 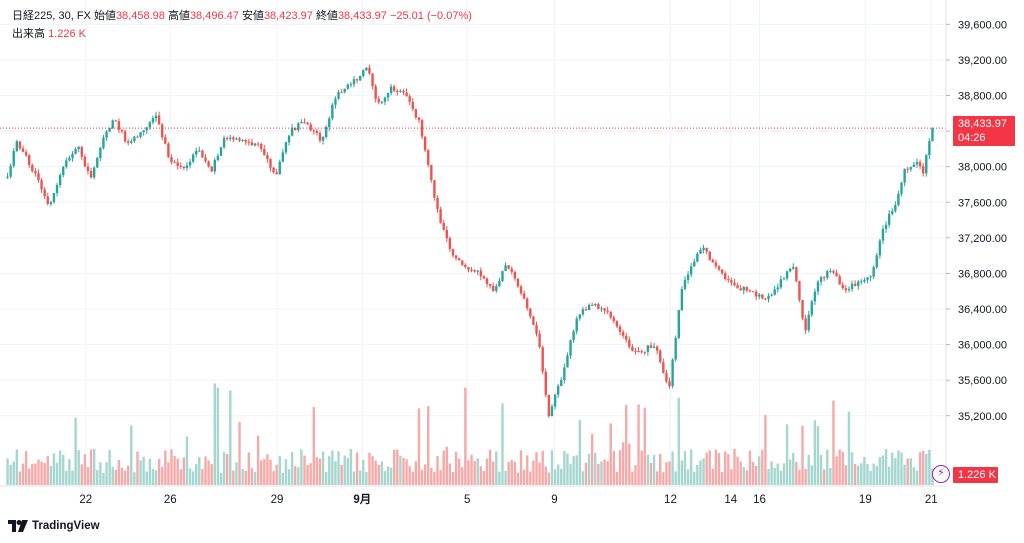 What do you see at coordinates (178, 16) in the screenshot?
I see `high-label: 高値` at bounding box center [178, 16].